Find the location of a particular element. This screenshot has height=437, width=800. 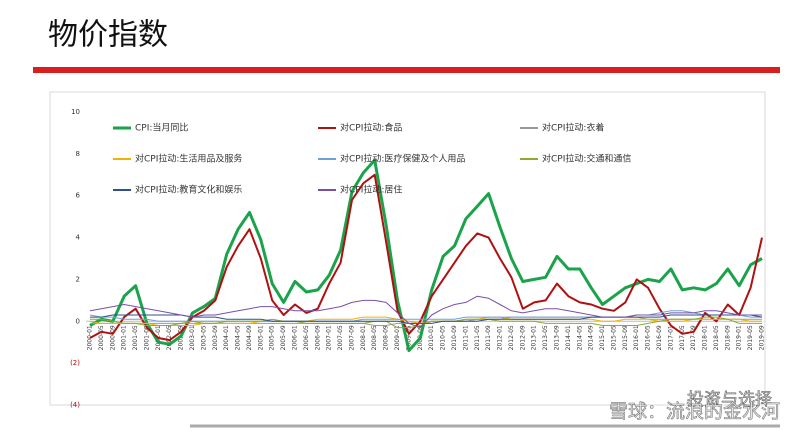

y-tick-label: 8 is located at coordinates (78, 154).